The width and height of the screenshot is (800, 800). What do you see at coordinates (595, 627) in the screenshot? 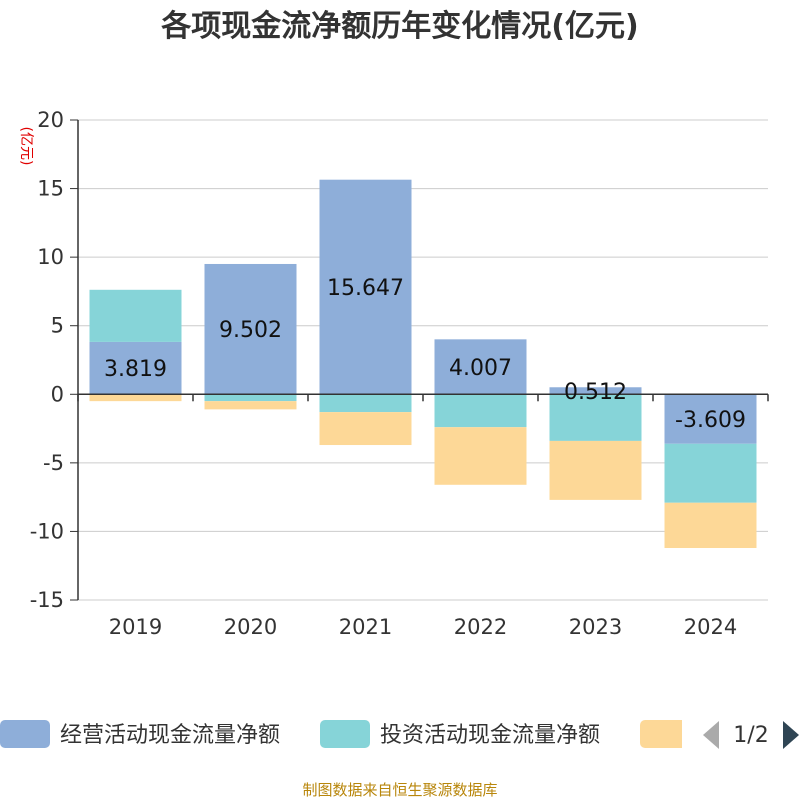
I see `x-tick-label-2023: 2023` at bounding box center [595, 627].